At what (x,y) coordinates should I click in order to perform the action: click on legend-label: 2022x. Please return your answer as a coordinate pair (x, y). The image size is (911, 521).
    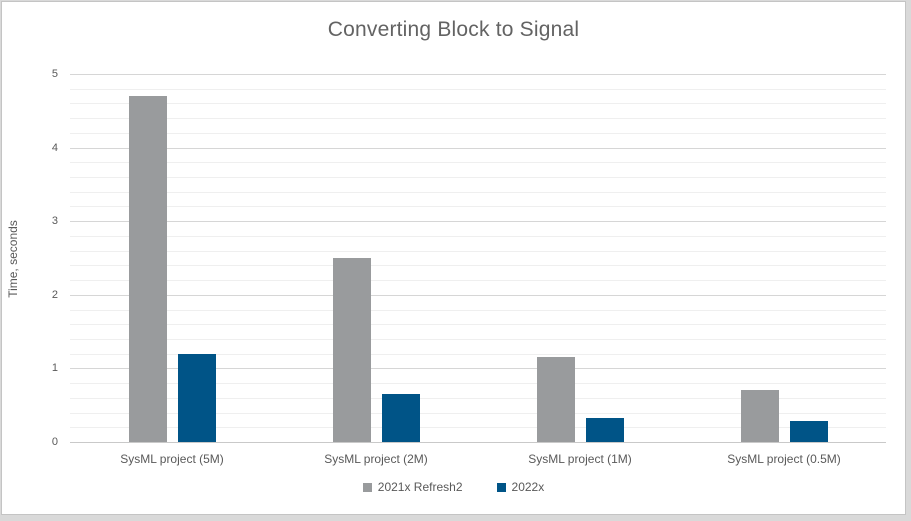
    Looking at the image, I should click on (528, 487).